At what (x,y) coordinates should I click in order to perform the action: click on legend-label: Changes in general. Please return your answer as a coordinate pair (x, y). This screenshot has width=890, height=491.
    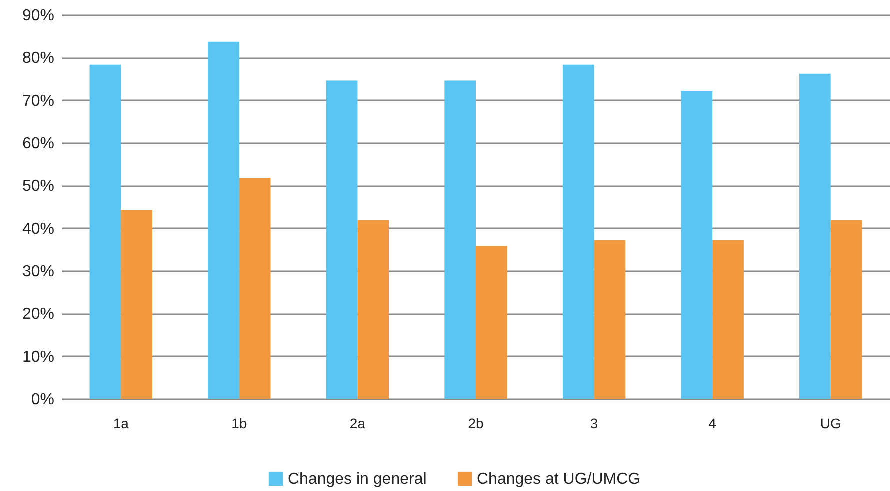
    Looking at the image, I should click on (357, 479).